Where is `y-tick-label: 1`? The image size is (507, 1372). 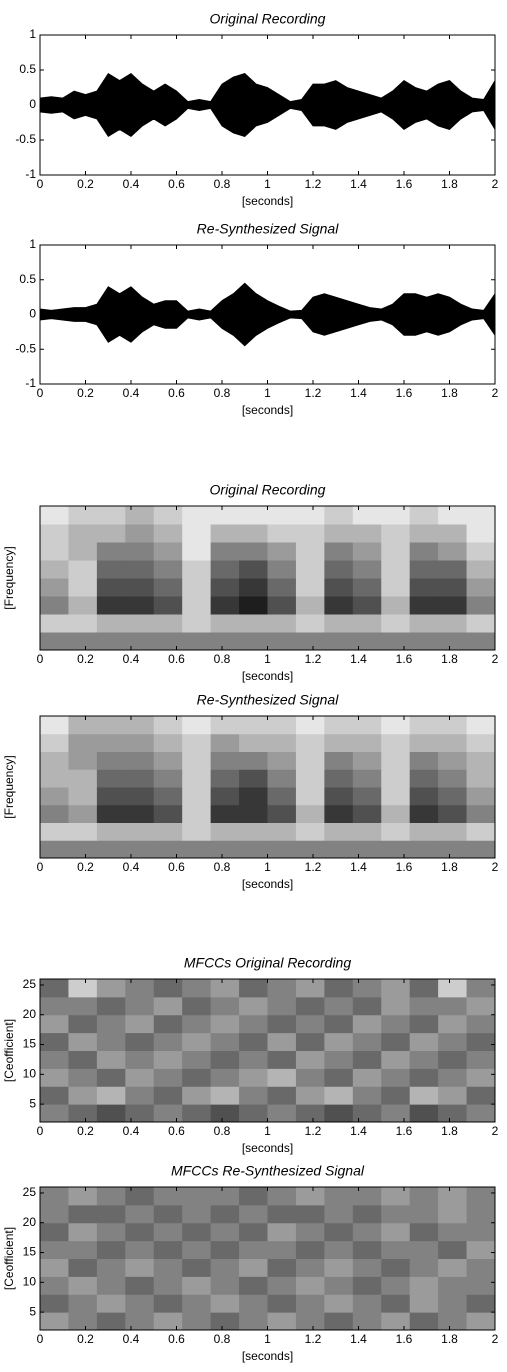
y-tick-label: 1 is located at coordinates (32, 244).